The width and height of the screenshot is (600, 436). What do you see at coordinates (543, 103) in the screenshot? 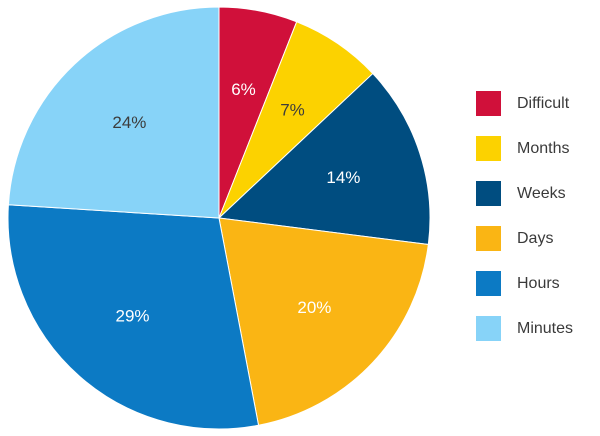
I see `legend-label-difficult: Difficult` at bounding box center [543, 103].